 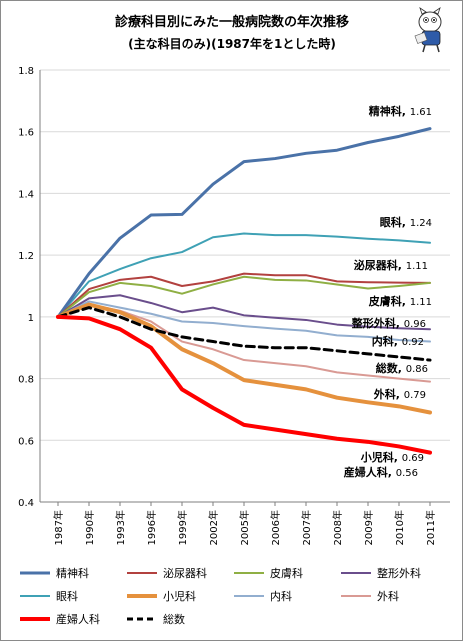 What do you see at coordinates (398, 341) in the screenshot?
I see `series-end-label: 内科, 0.92` at bounding box center [398, 341].